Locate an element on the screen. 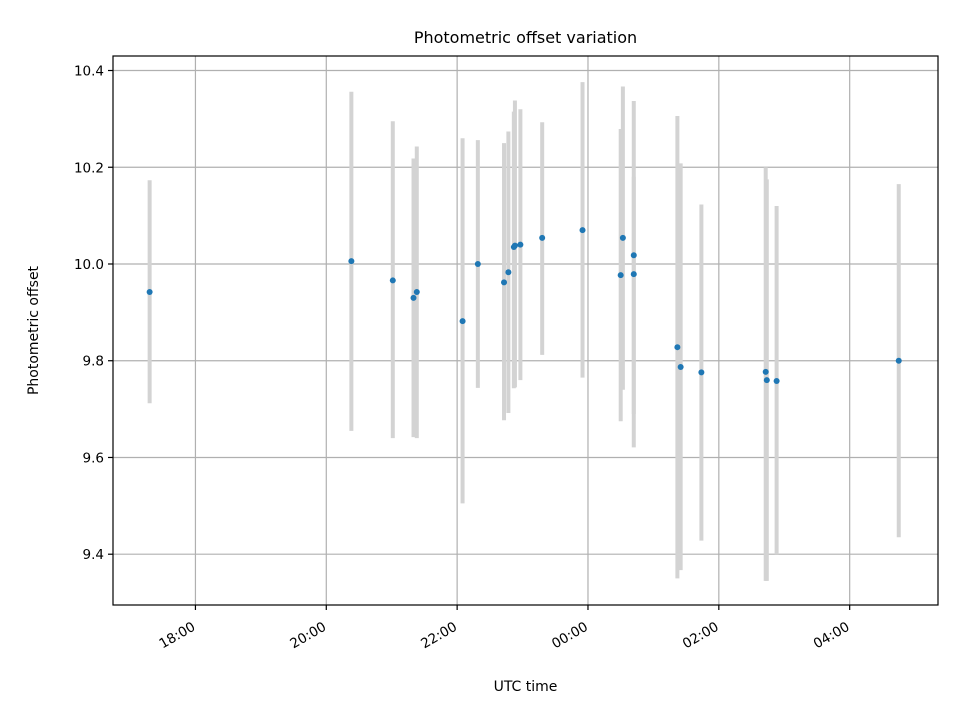 The width and height of the screenshot is (960, 720). x-tick-label: 02:00 is located at coordinates (701, 635).